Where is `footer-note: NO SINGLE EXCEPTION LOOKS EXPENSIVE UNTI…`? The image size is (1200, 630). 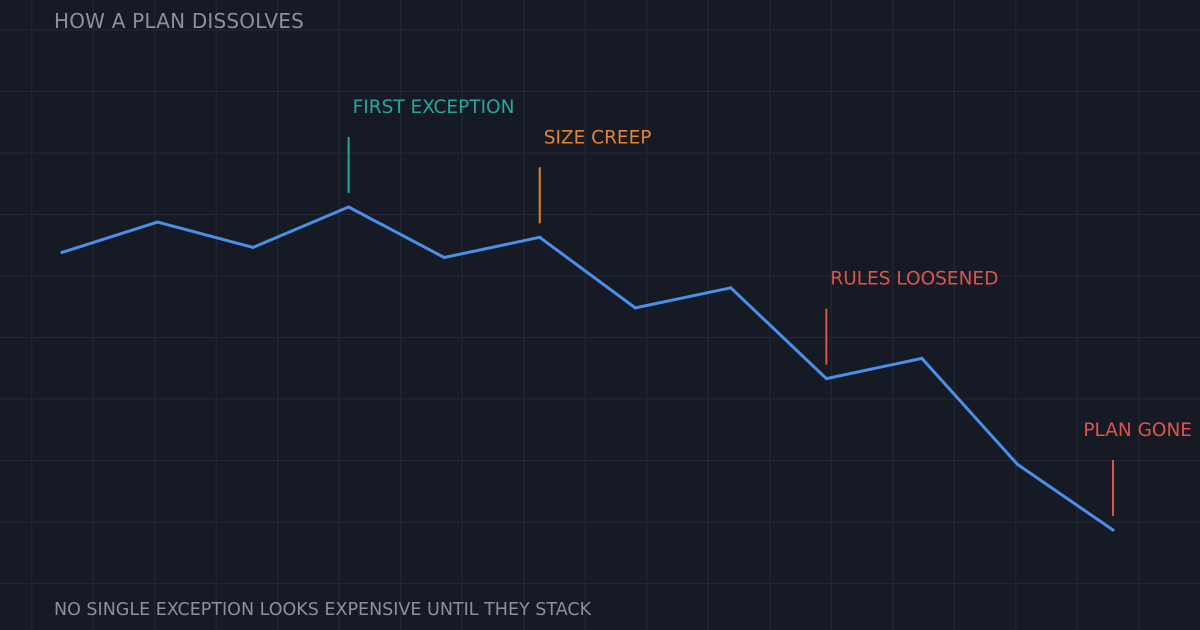
footer-note: NO SINGLE EXCEPTION LOOKS EXPENSIVE UNTI… is located at coordinates (323, 610).